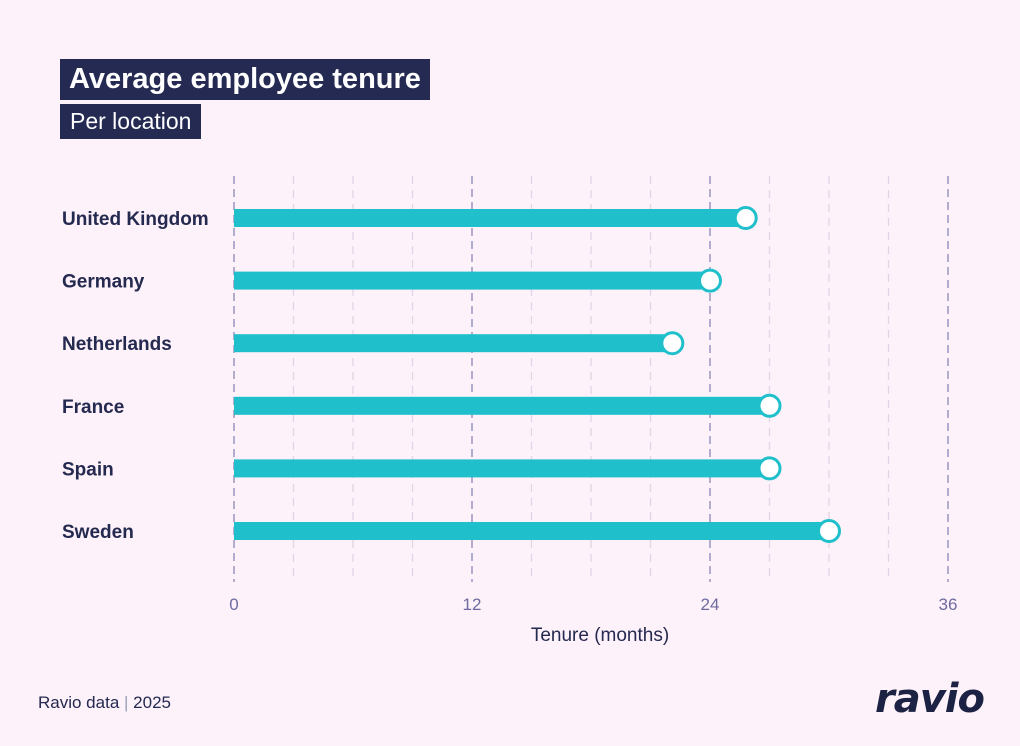  Describe the element at coordinates (98, 532) in the screenshot. I see `category-label: Sweden` at that location.